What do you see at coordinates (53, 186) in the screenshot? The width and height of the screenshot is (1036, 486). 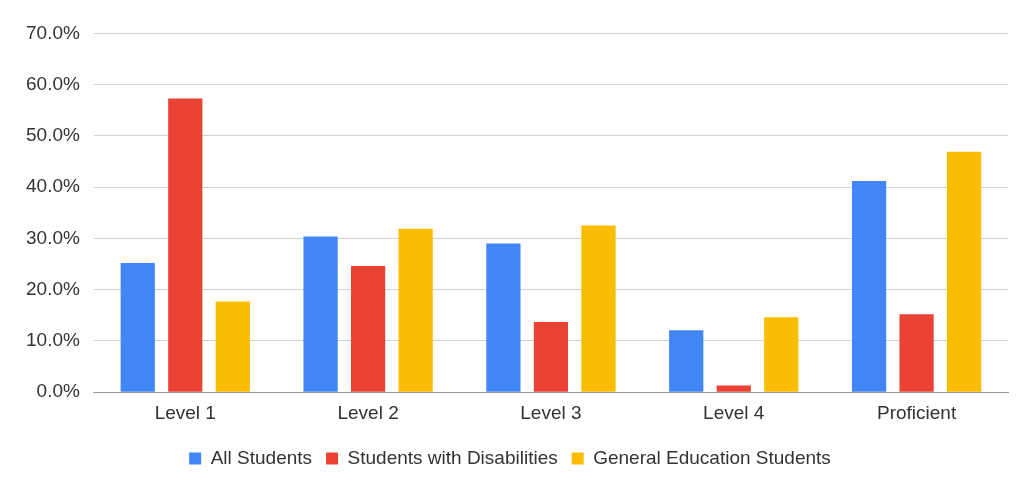 I see `y-tick-label: 40.0%` at bounding box center [53, 186].